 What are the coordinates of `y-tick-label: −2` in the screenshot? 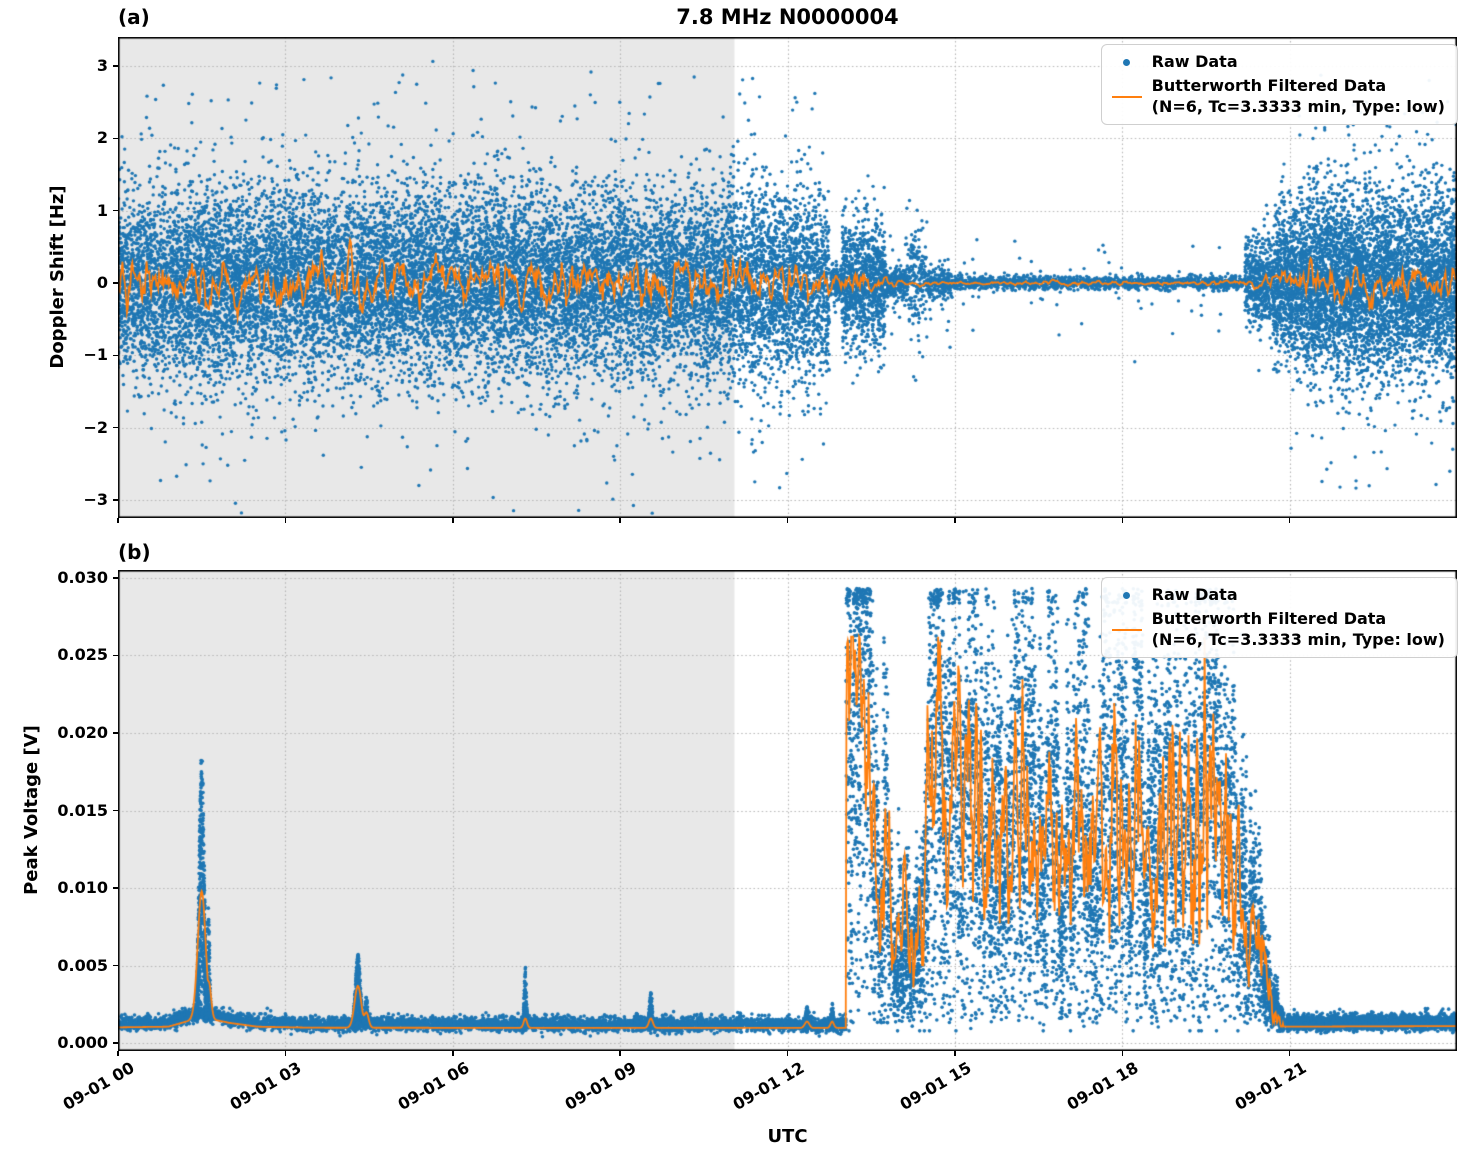 It's located at (95, 427).